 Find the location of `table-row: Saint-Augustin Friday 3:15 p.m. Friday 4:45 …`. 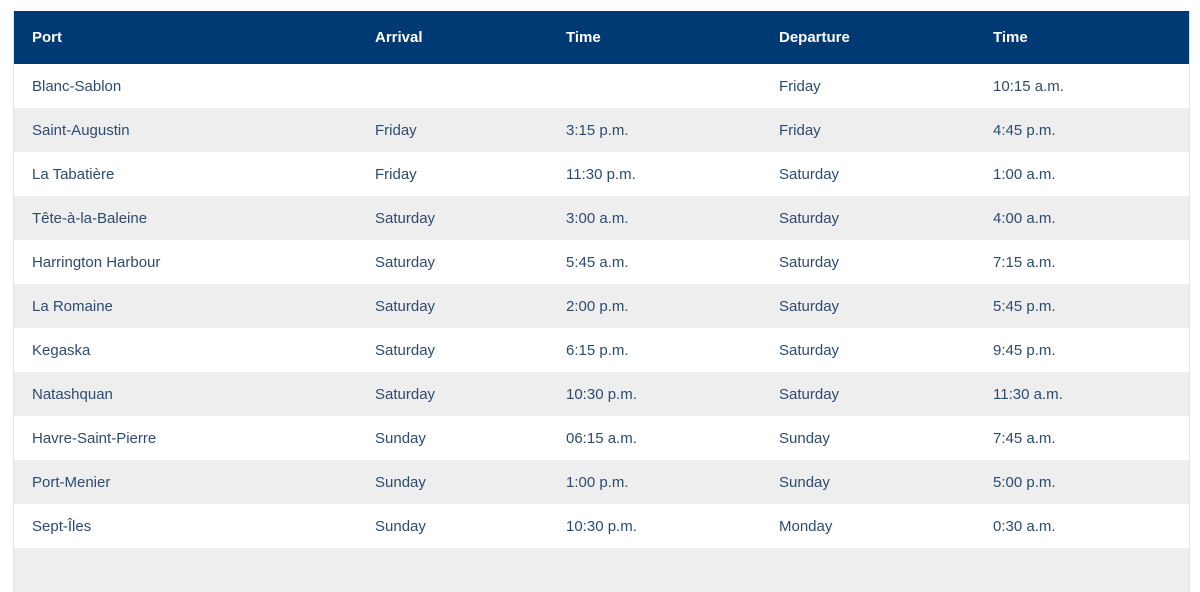

table-row: Saint-Augustin Friday 3:15 p.m. Friday 4:45 … is located at coordinates (601, 130).